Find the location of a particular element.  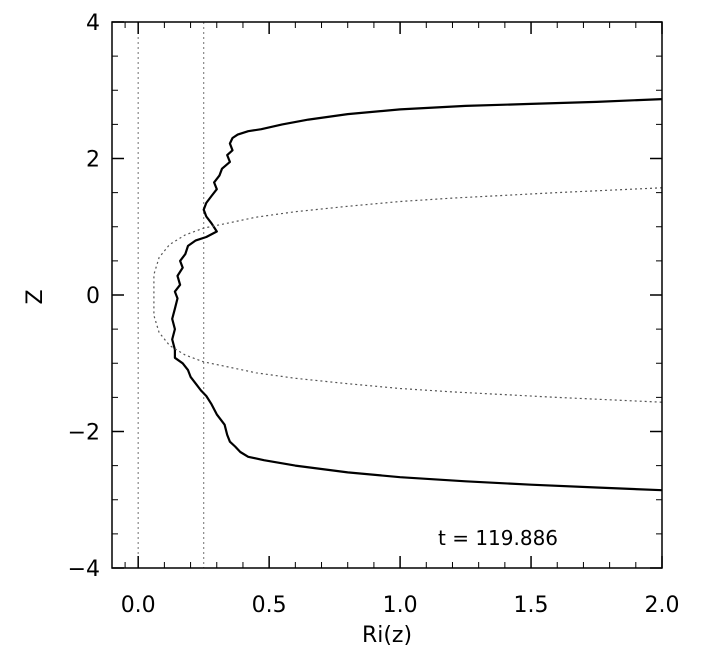

time-annotation: t = 119.886 is located at coordinates (498, 538).